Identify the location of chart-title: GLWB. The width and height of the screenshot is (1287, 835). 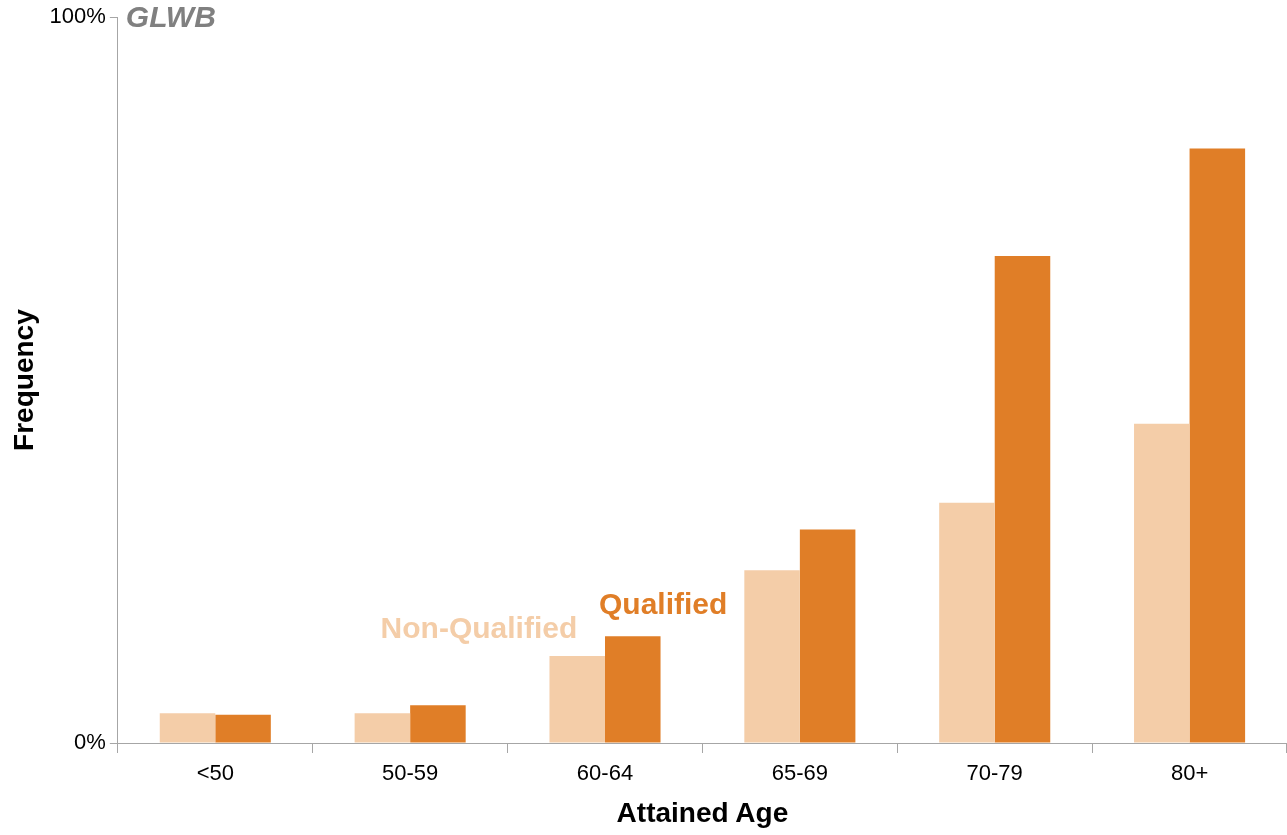
(170, 17).